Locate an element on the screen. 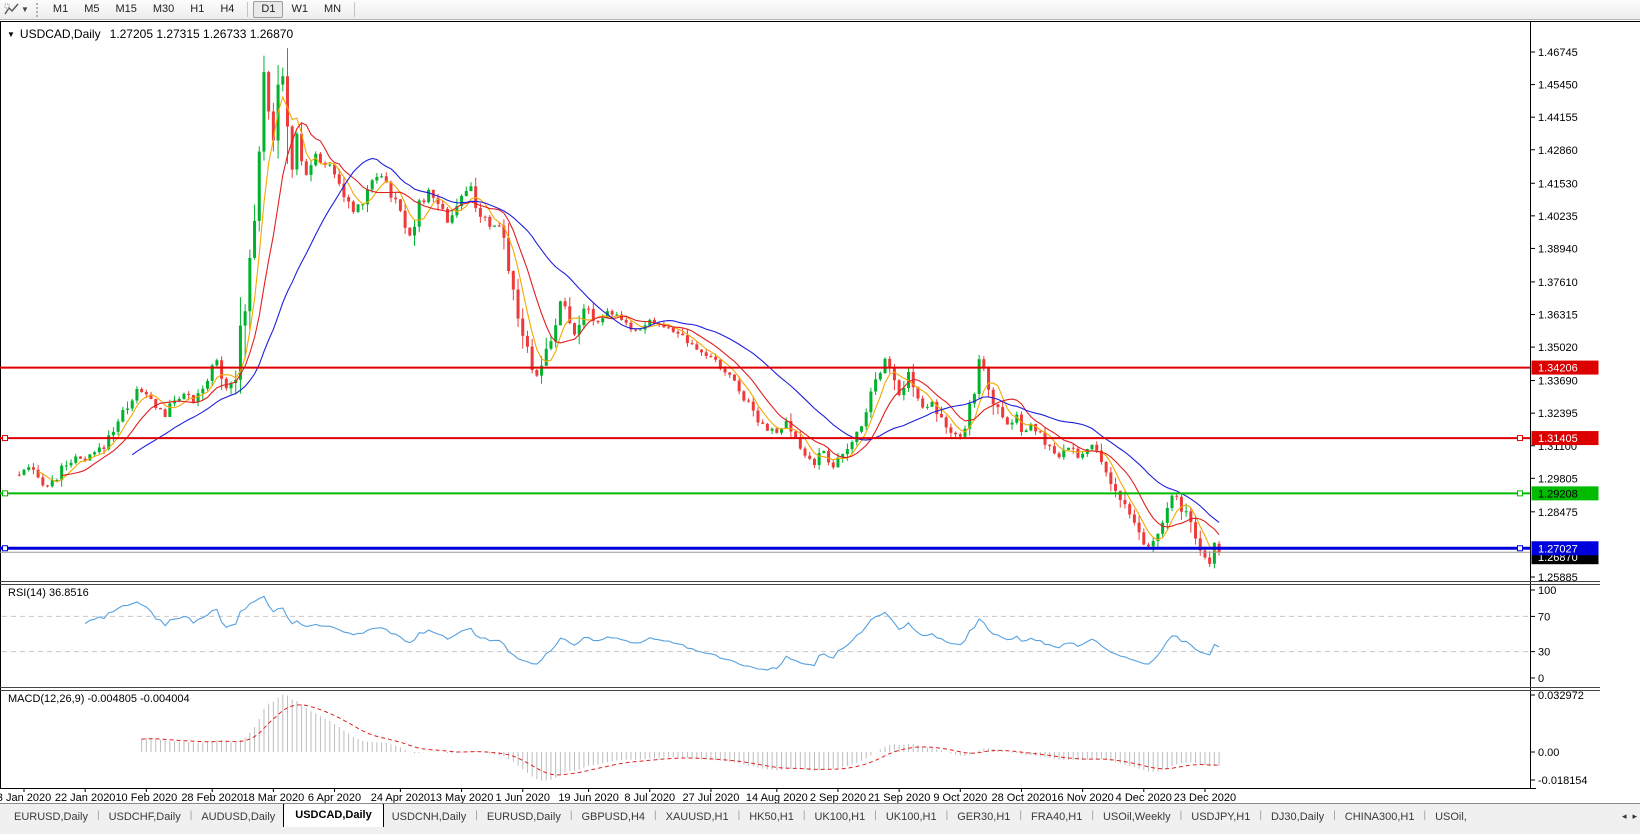  timeframe-button-m15: M15 is located at coordinates (126, 9).